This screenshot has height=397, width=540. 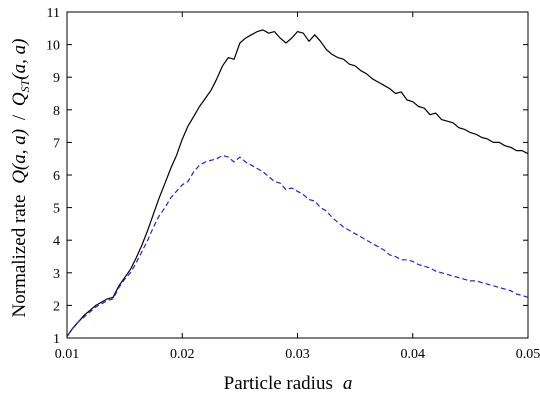 I want to click on y-axis-title: Normalized rate Q(a, a) / QST(a, a), so click(x=20, y=178).